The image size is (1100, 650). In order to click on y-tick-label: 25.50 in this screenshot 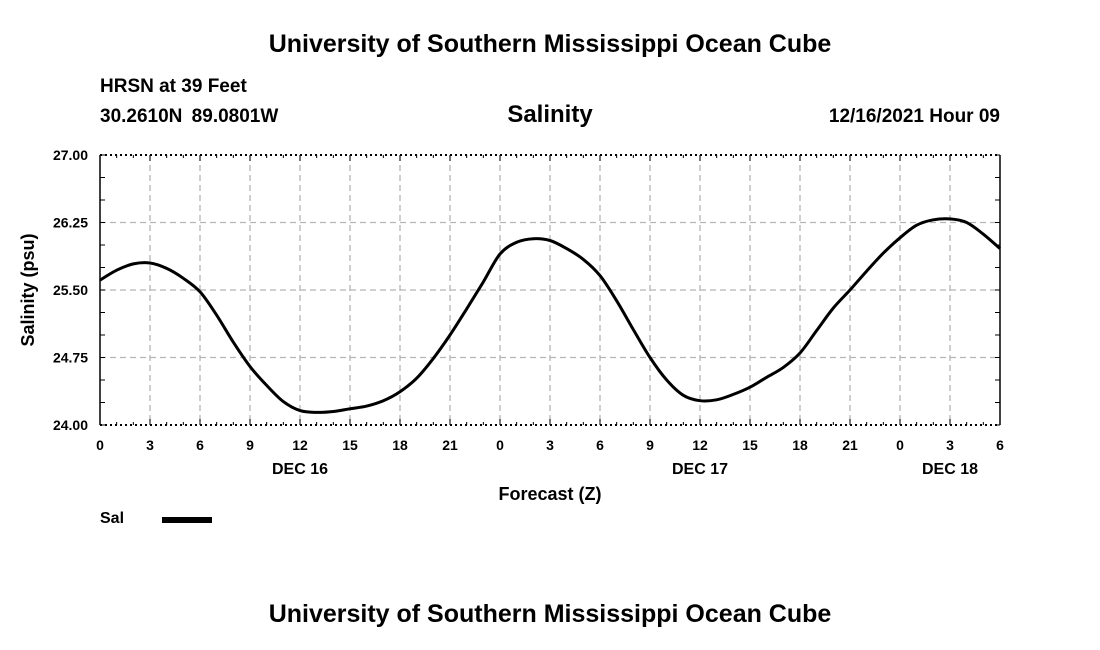, I will do `click(70, 290)`.